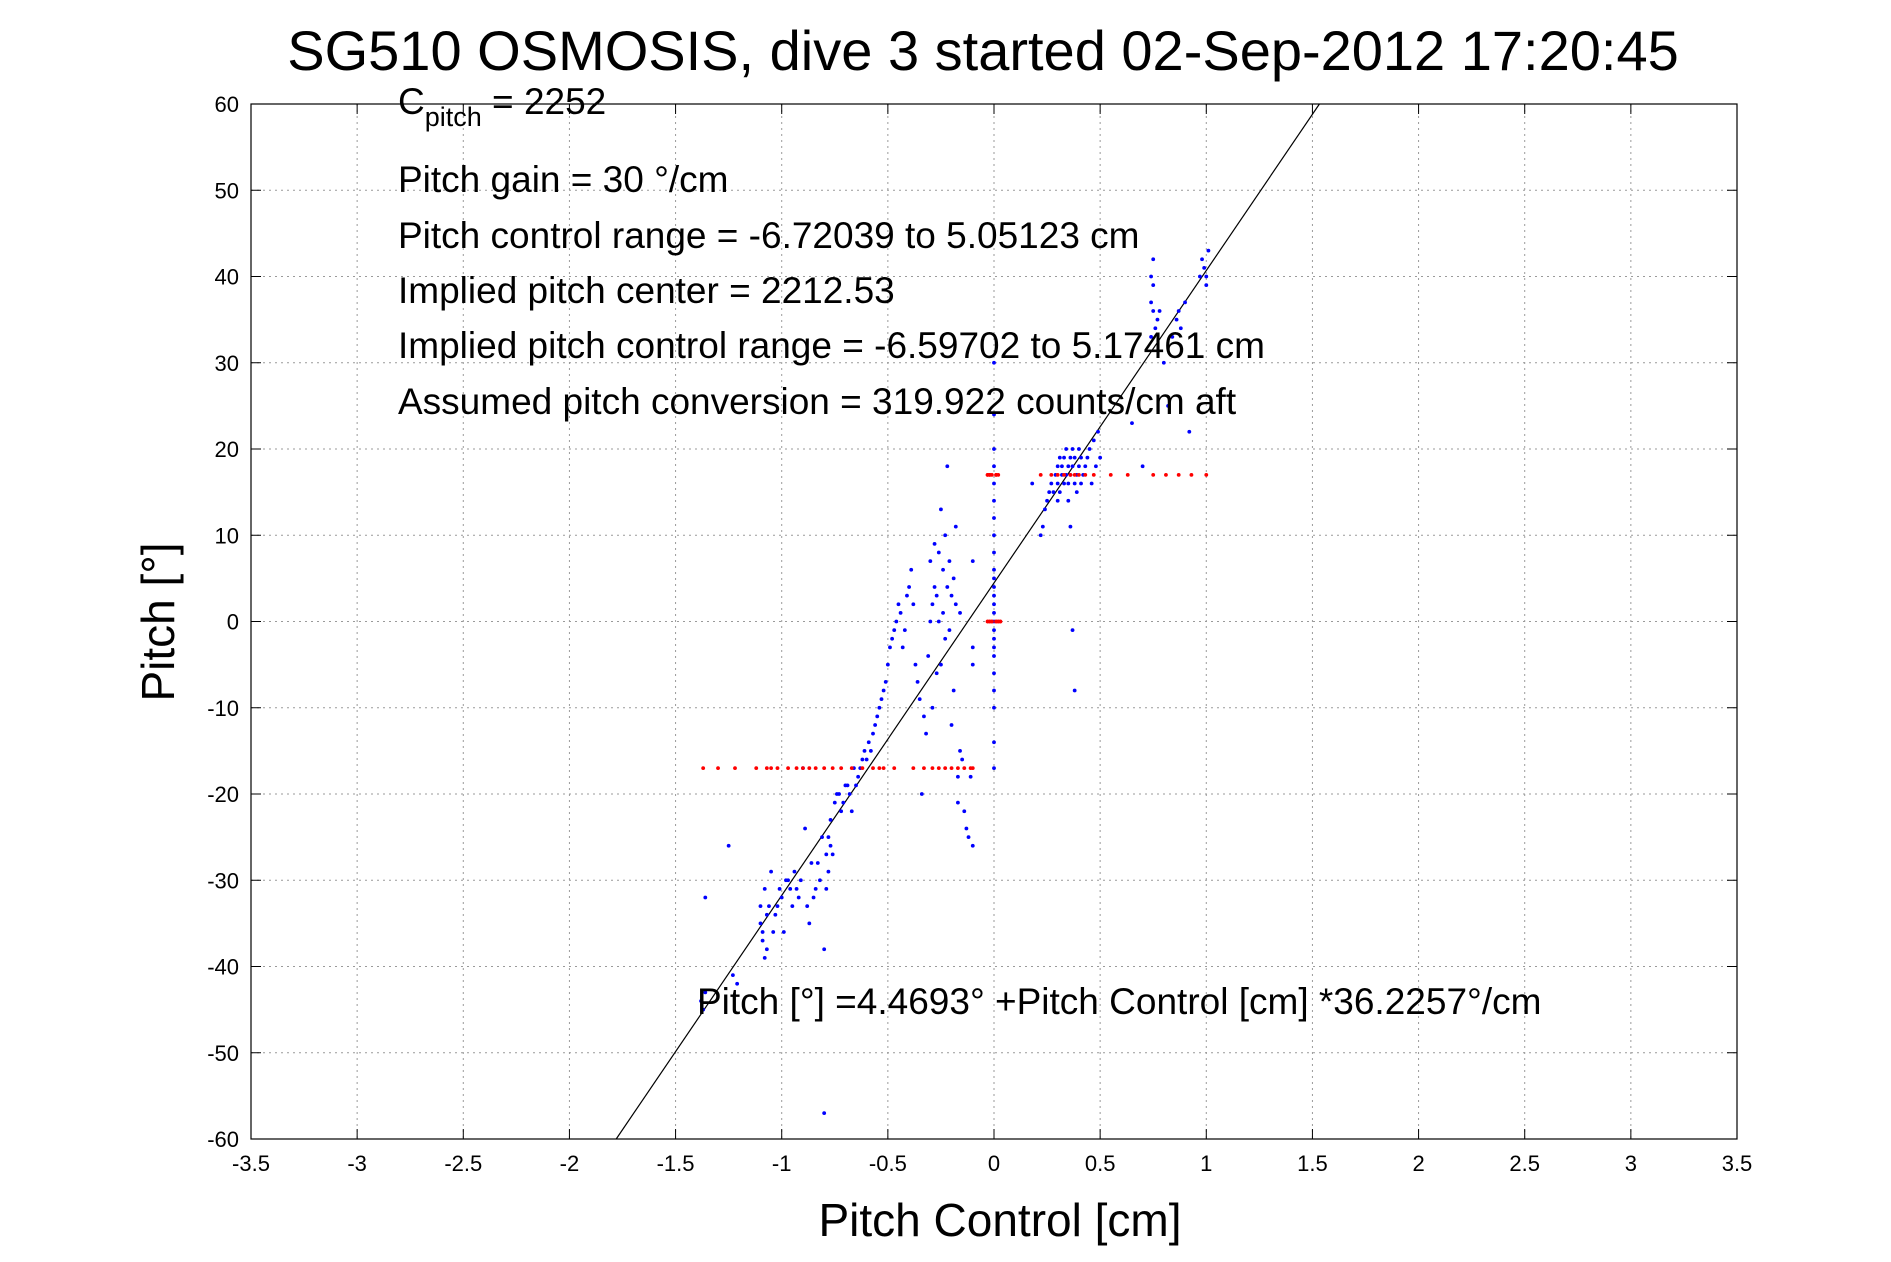 The height and width of the screenshot is (1262, 1891). I want to click on x-tick-label: 2, so click(1418, 1163).